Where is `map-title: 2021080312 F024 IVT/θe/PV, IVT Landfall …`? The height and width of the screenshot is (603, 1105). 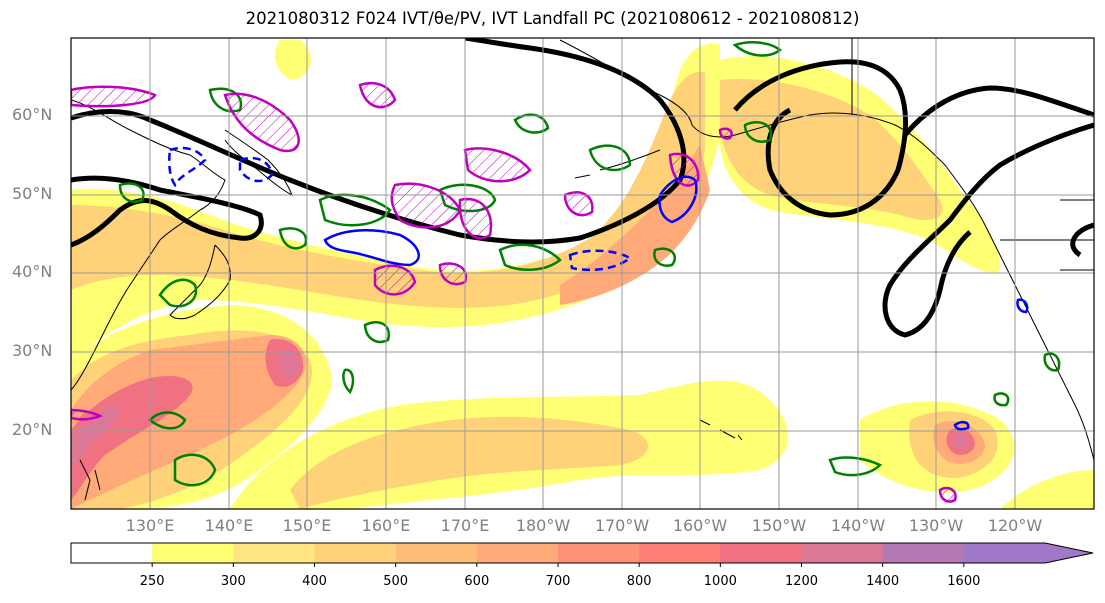 map-title: 2021080312 F024 IVT/θe/PV, IVT Landfall … is located at coordinates (552, 18).